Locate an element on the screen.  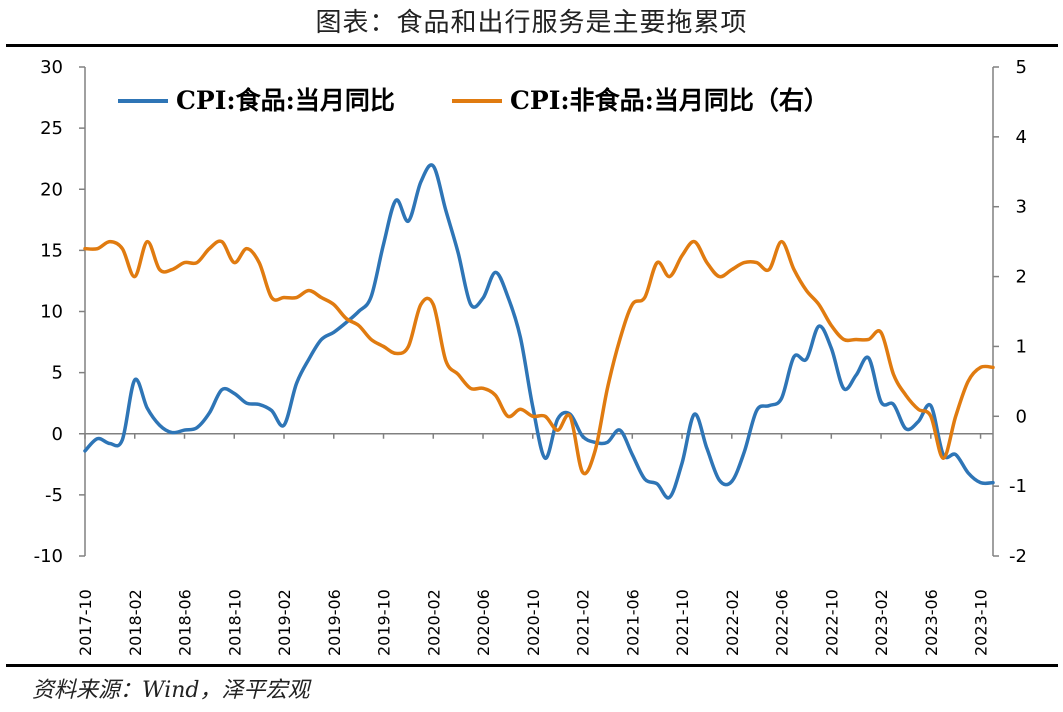
right-tick-label: 5 is located at coordinates (1021, 67).